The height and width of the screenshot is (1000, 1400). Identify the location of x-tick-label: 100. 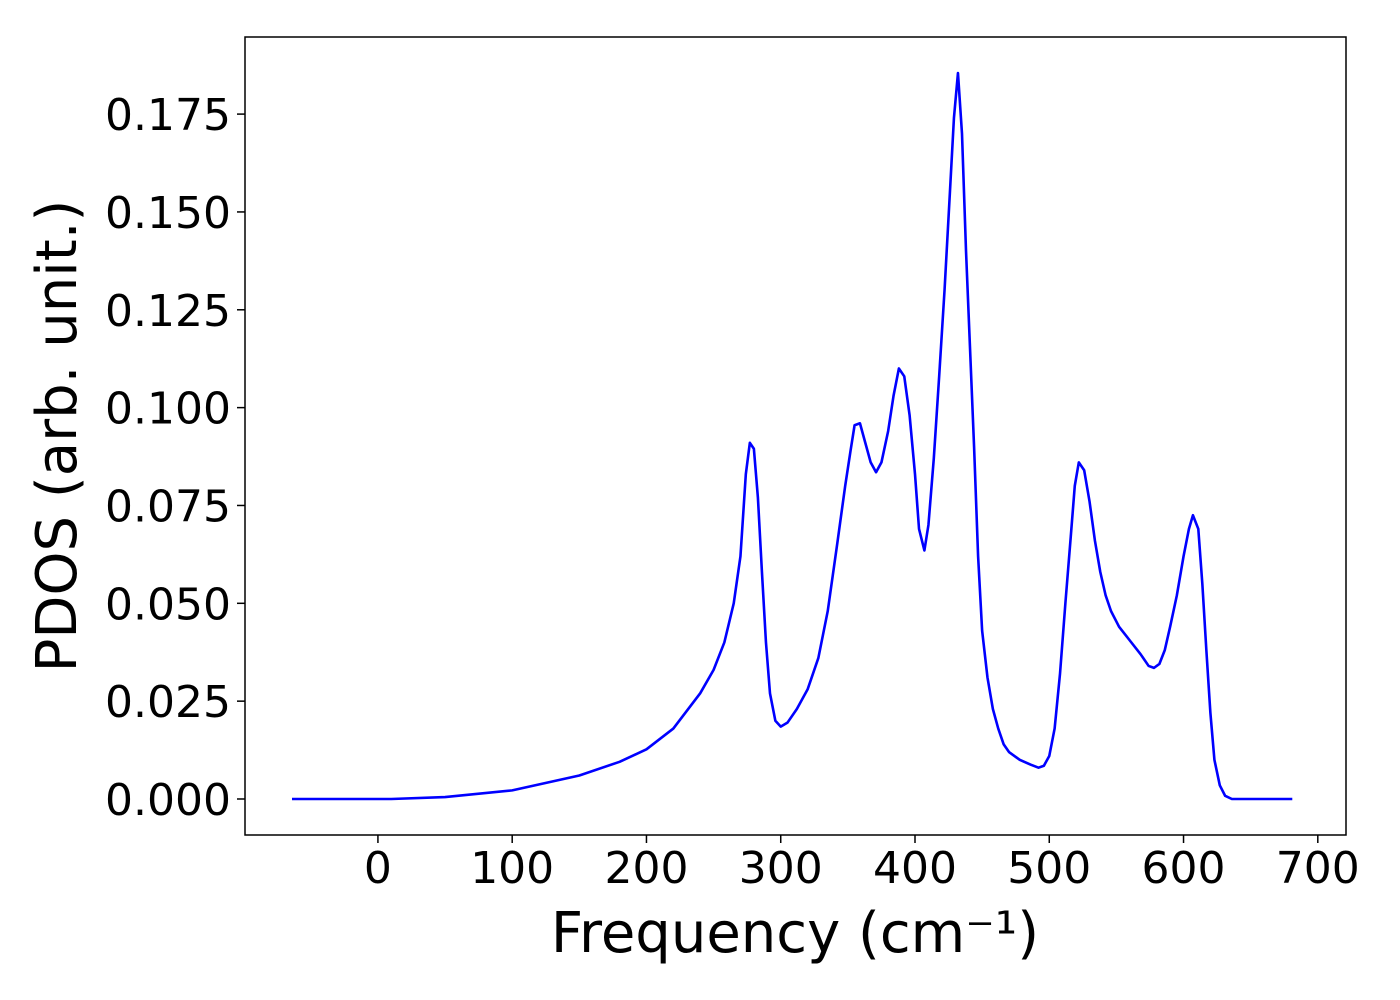
(512, 868).